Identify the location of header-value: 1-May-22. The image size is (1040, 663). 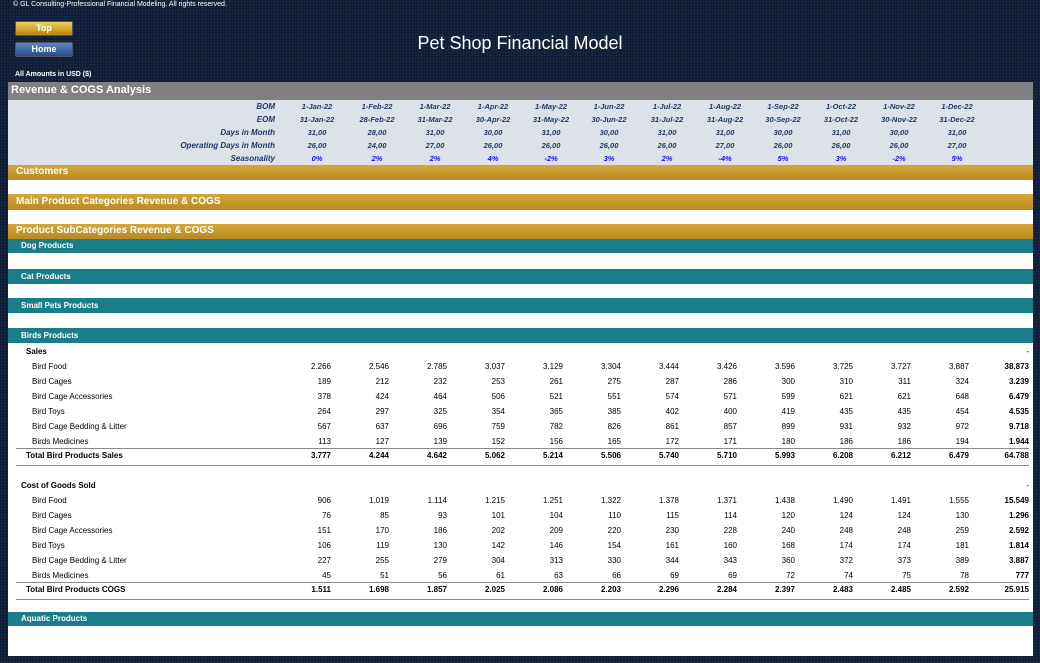
(551, 106).